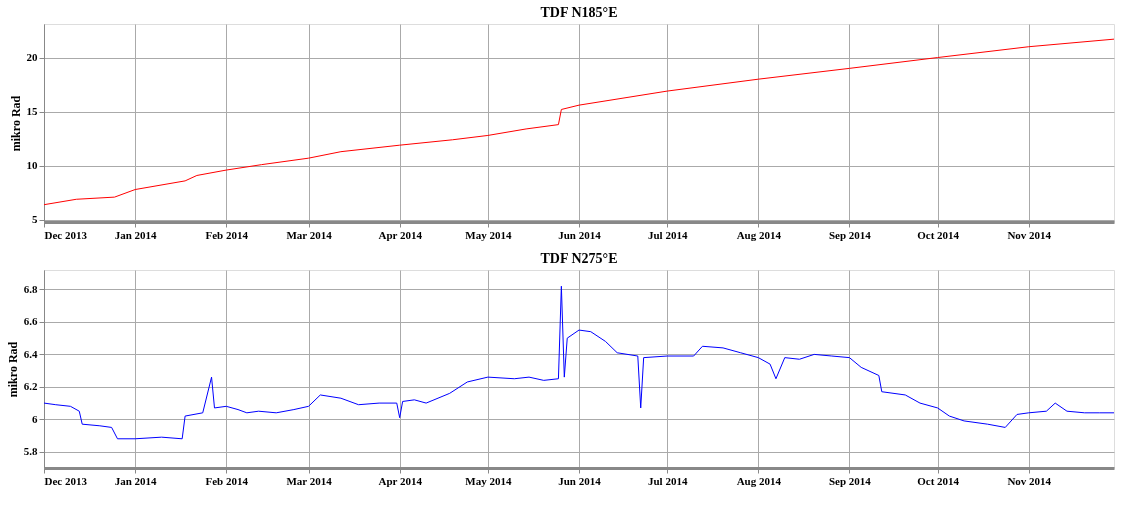 The image size is (1125, 508). Describe the element at coordinates (30, 353) in the screenshot. I see `y-tick-label: 6.4` at that location.